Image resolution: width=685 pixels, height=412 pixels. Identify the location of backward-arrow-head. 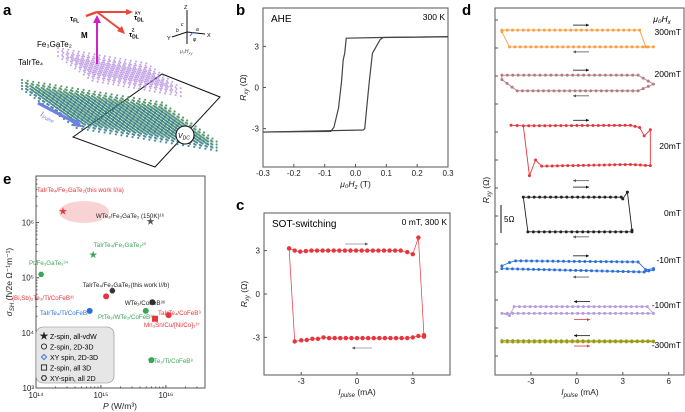
(353, 348).